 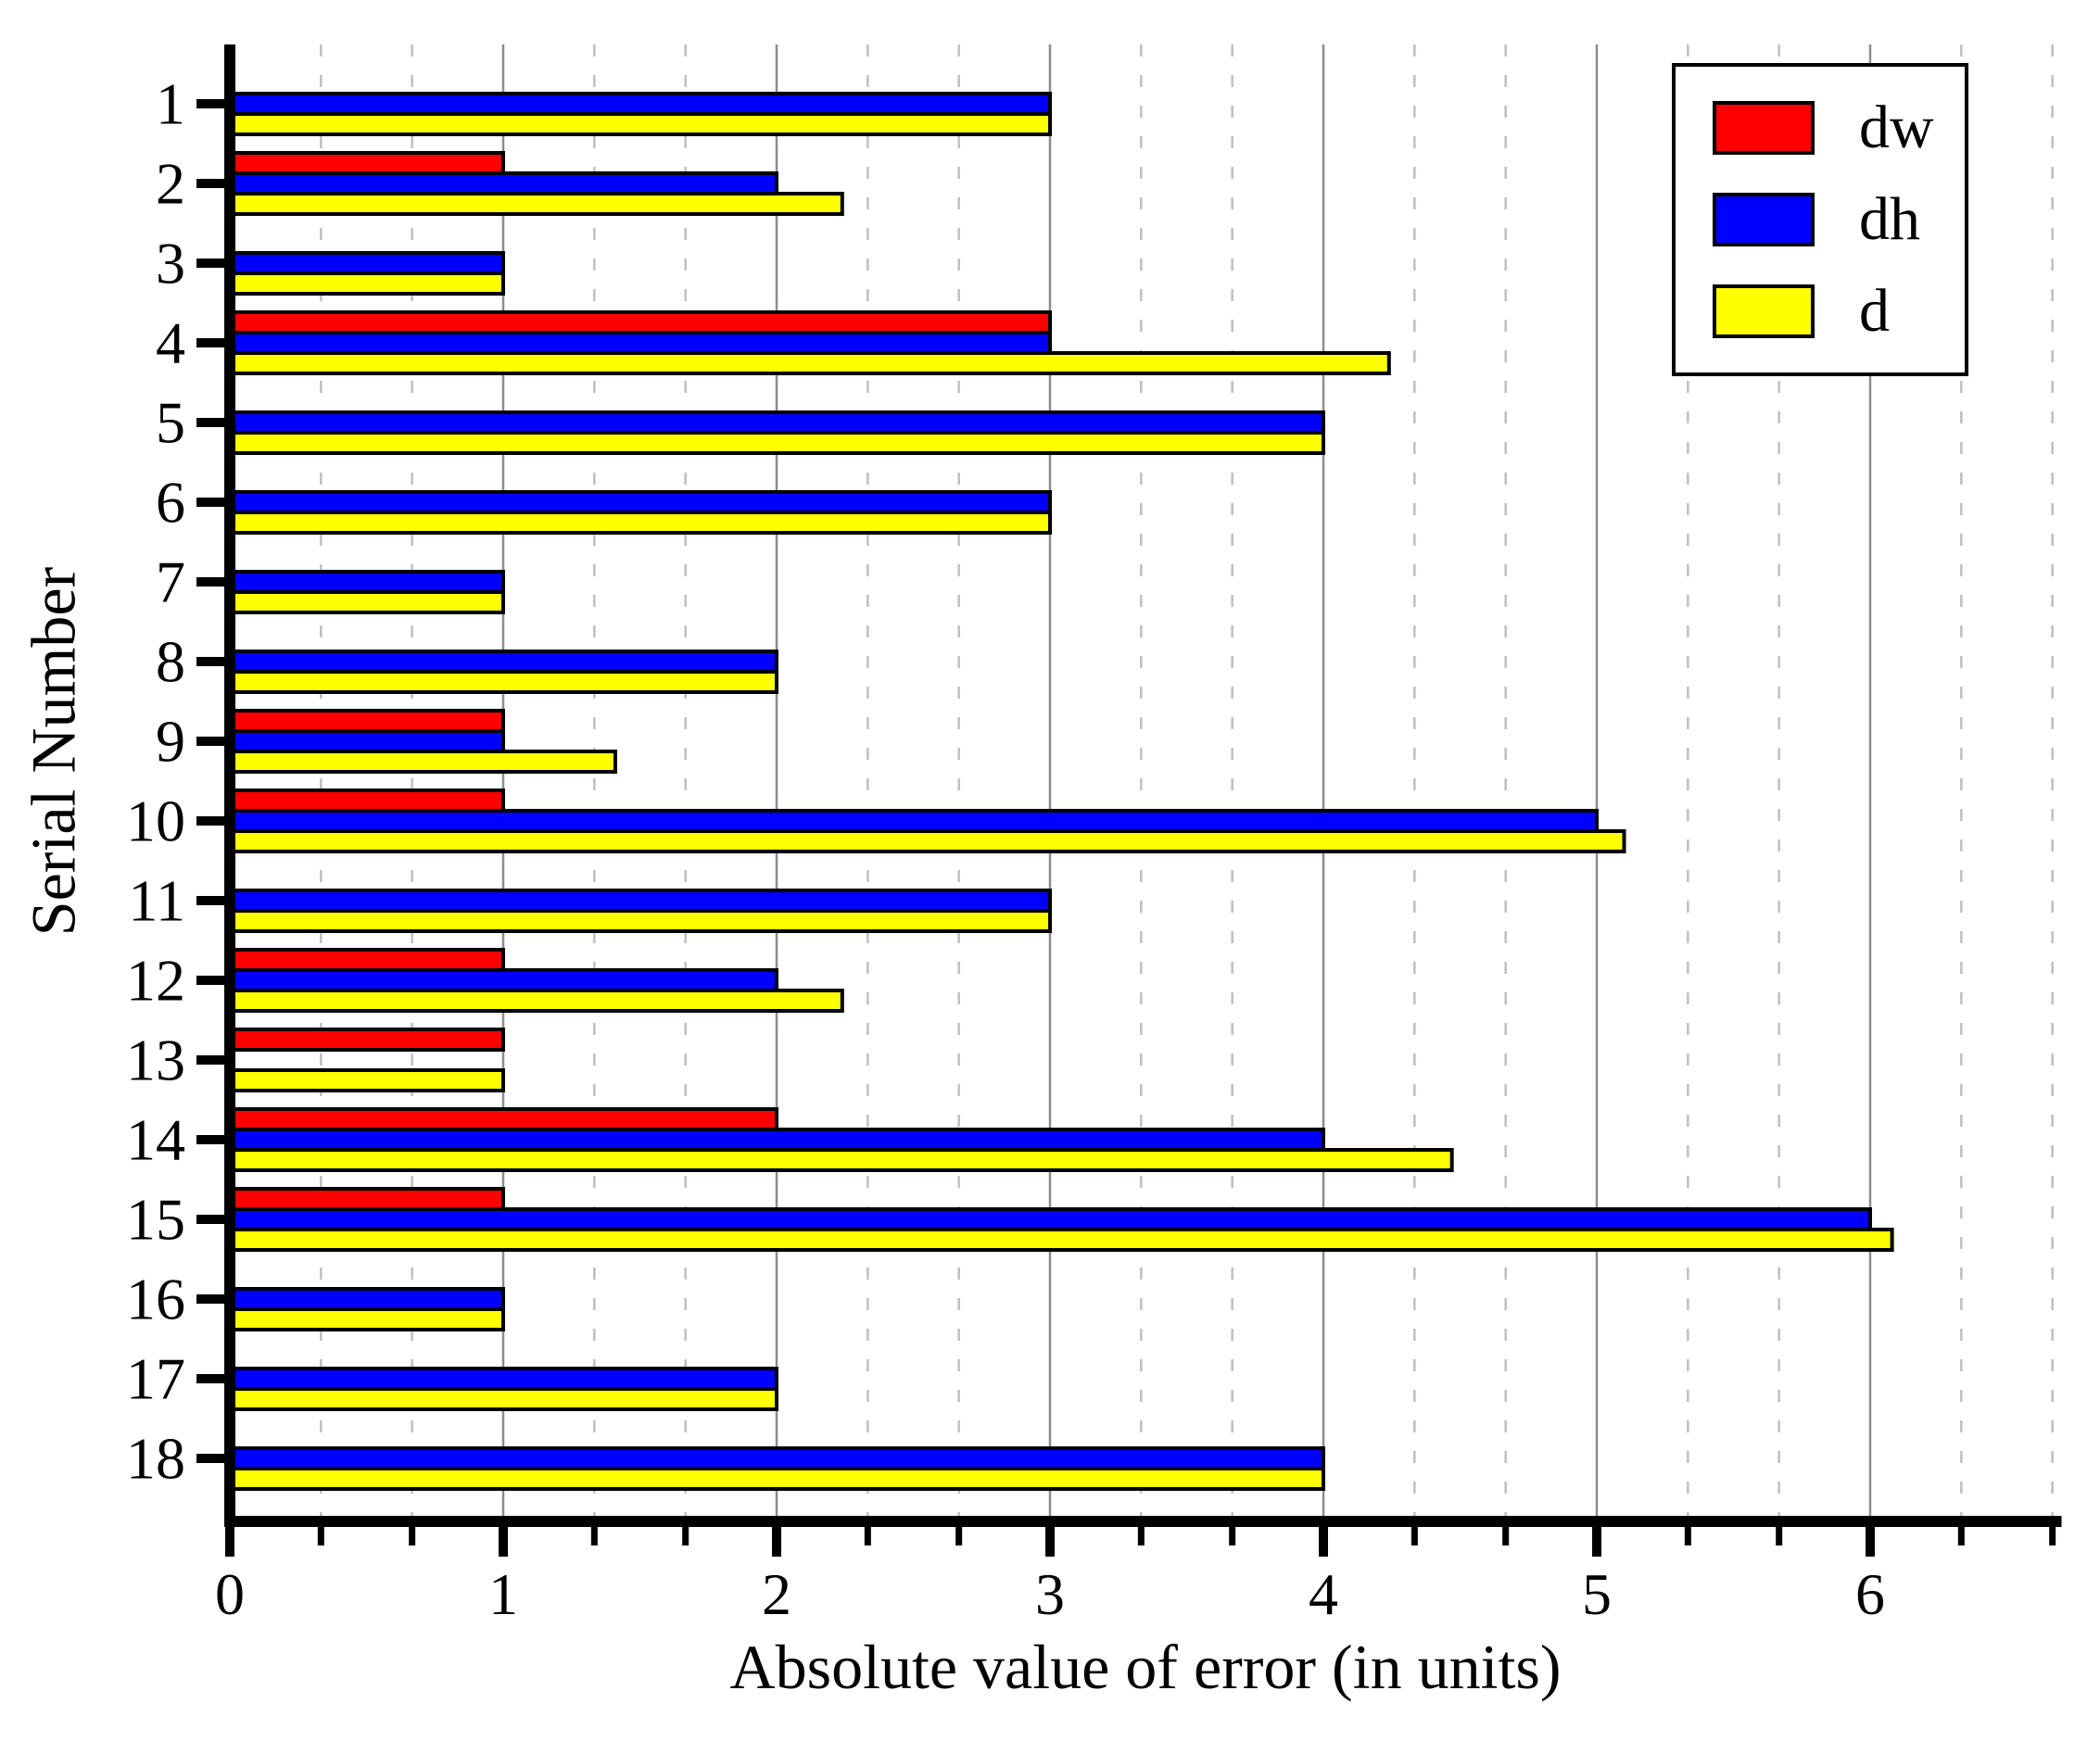 I want to click on y-tick-label: 14, so click(x=155, y=1140).